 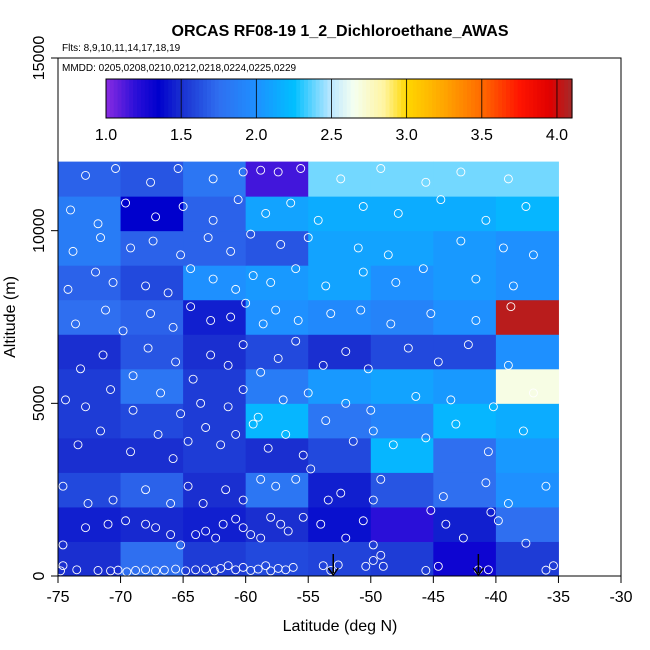 I want to click on x-tick-label: -45, so click(x=433, y=597).